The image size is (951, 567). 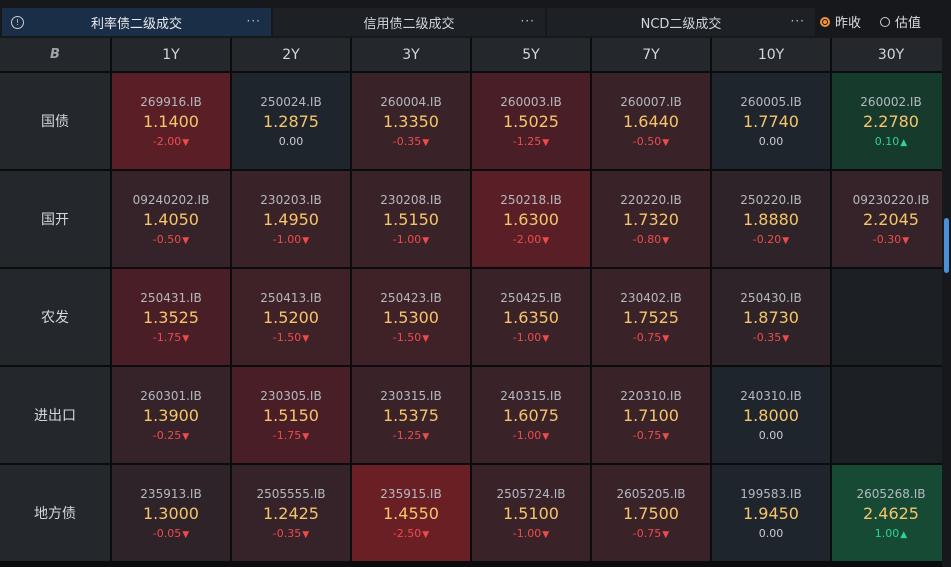 I want to click on bond-cell: 260002.IB 2.2780 0.10▲, so click(x=891, y=121).